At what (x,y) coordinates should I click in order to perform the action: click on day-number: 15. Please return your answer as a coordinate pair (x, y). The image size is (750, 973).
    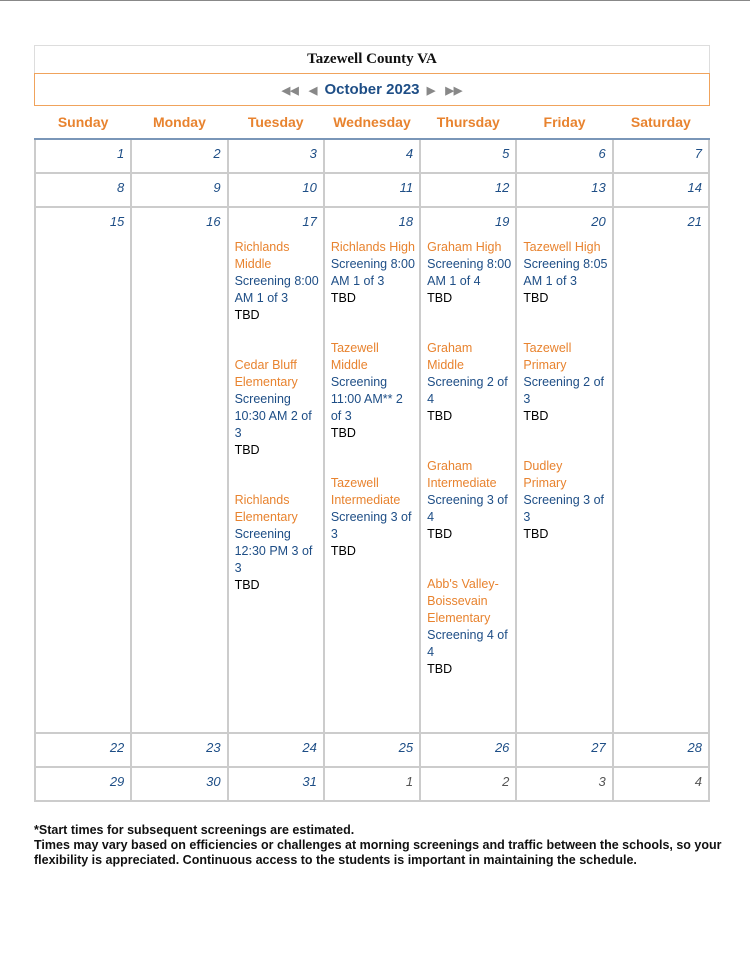
    Looking at the image, I should click on (117, 221).